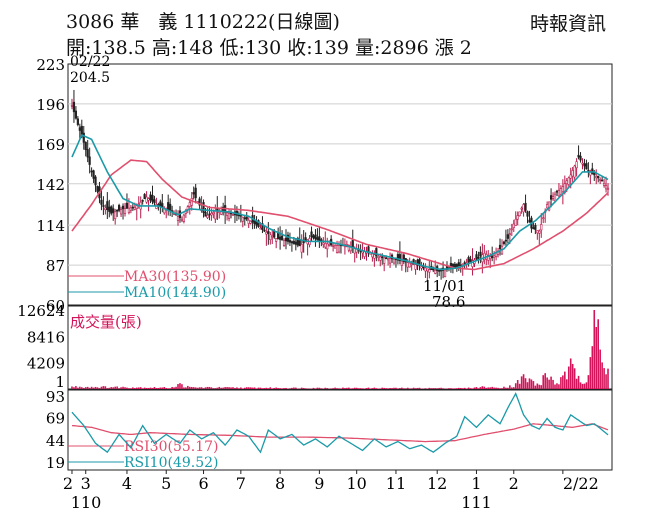  What do you see at coordinates (280, 483) in the screenshot?
I see `x-tick-label: 8` at bounding box center [280, 483].